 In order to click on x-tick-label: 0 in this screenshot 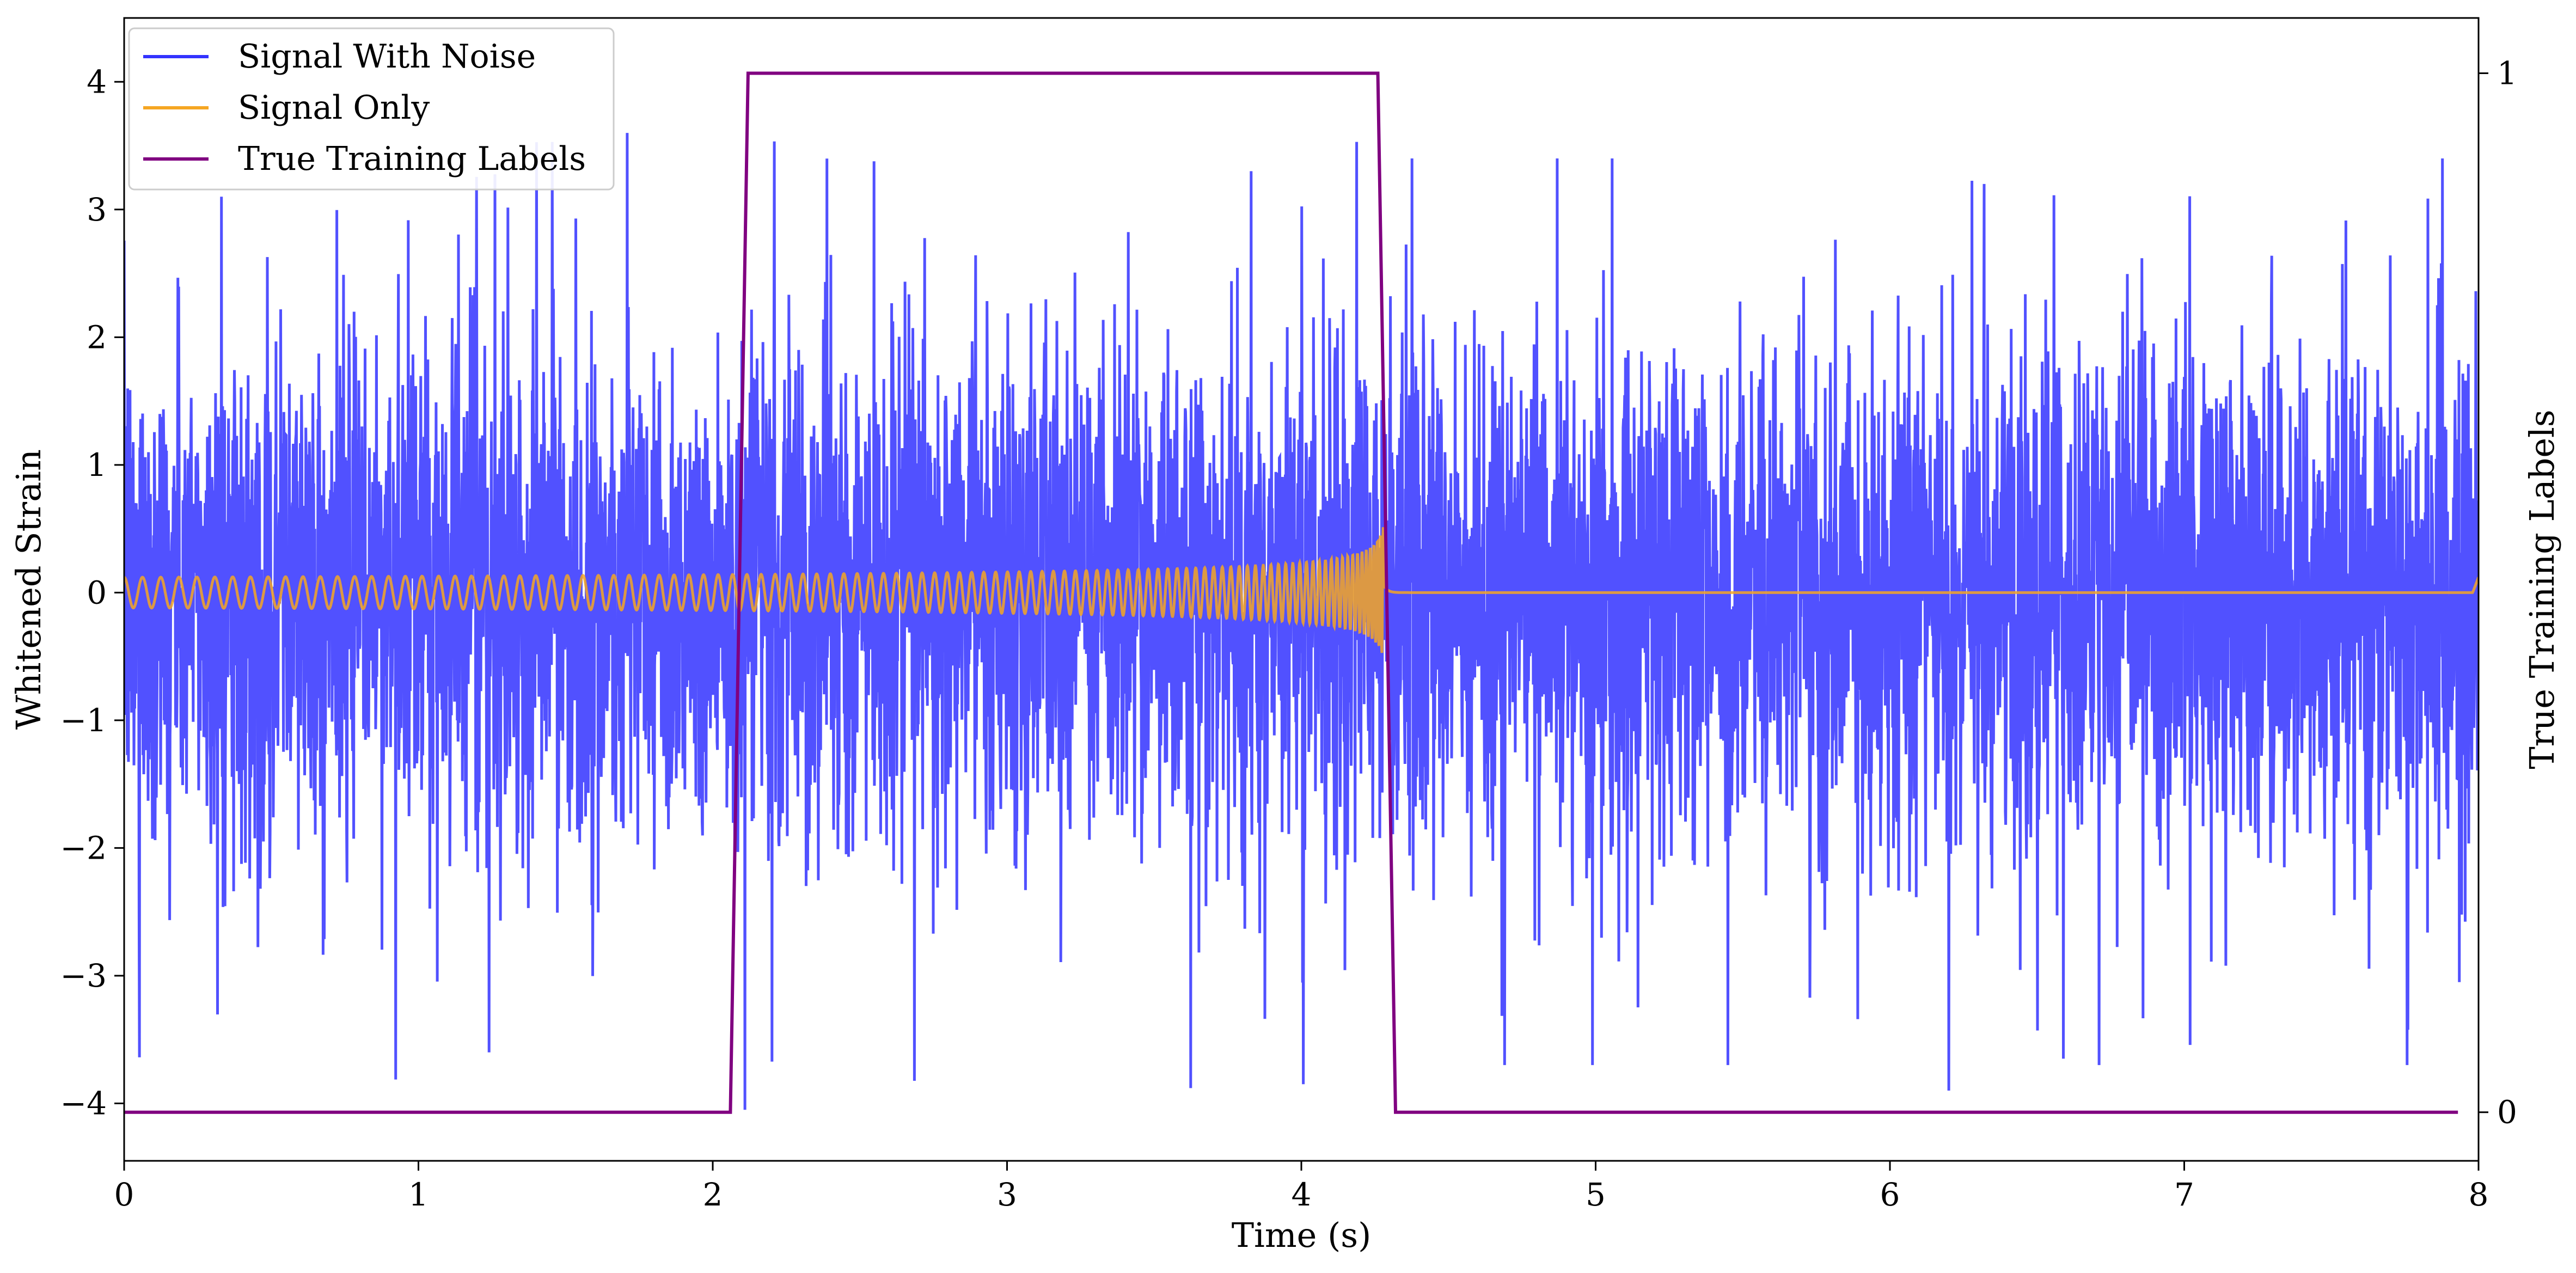, I will do `click(124, 1195)`.